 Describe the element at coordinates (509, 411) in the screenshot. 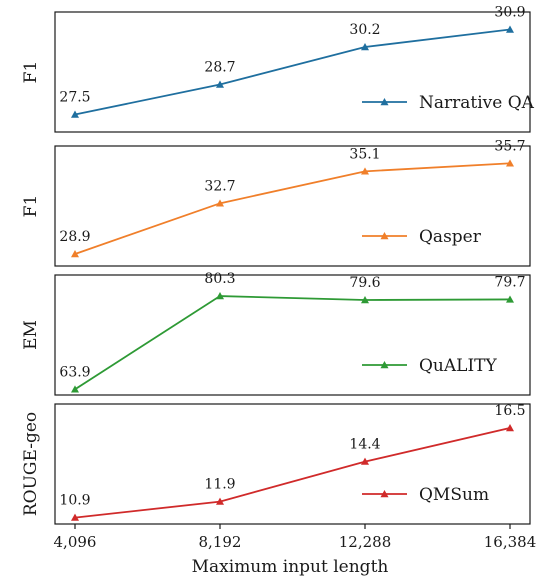

I see `data-label: 16.5` at that location.